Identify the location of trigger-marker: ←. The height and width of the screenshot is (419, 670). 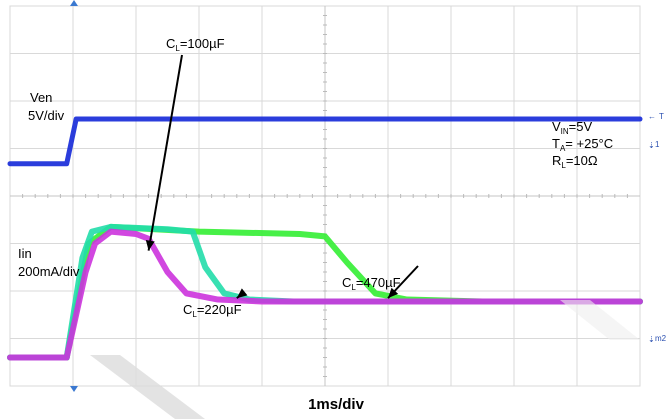
(652, 116).